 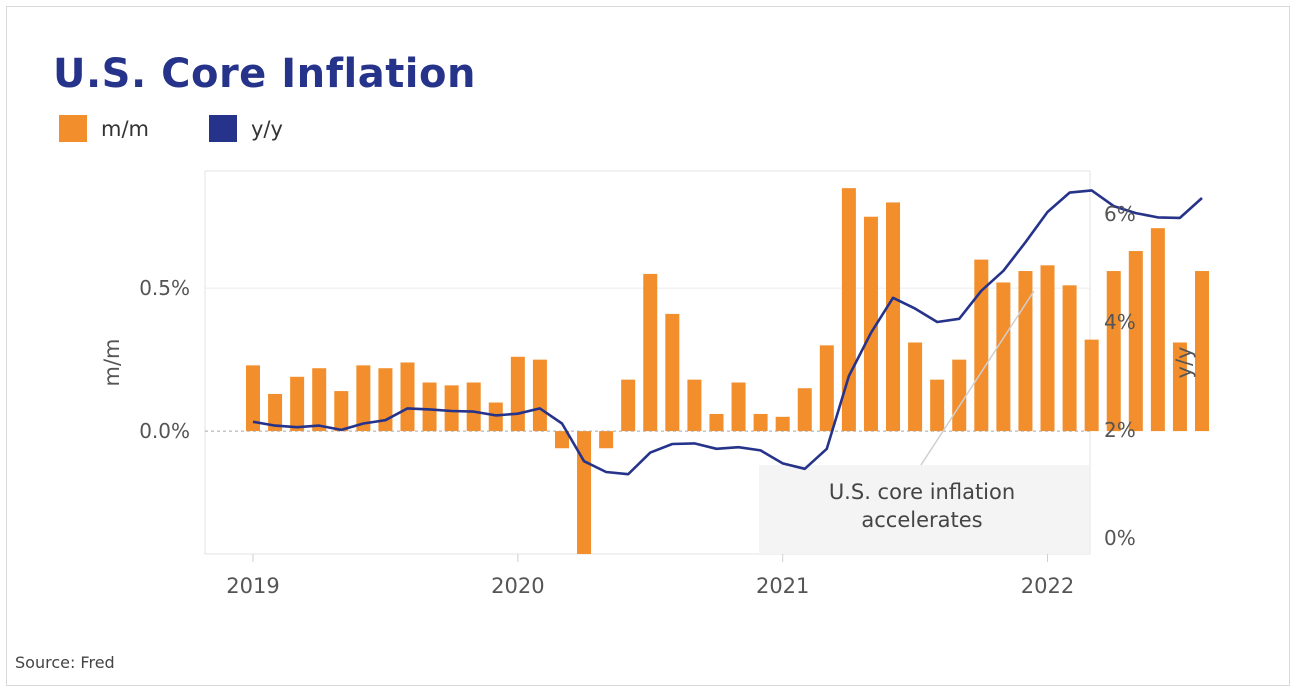 What do you see at coordinates (252, 586) in the screenshot?
I see `x-tick-label: 2019` at bounding box center [252, 586].